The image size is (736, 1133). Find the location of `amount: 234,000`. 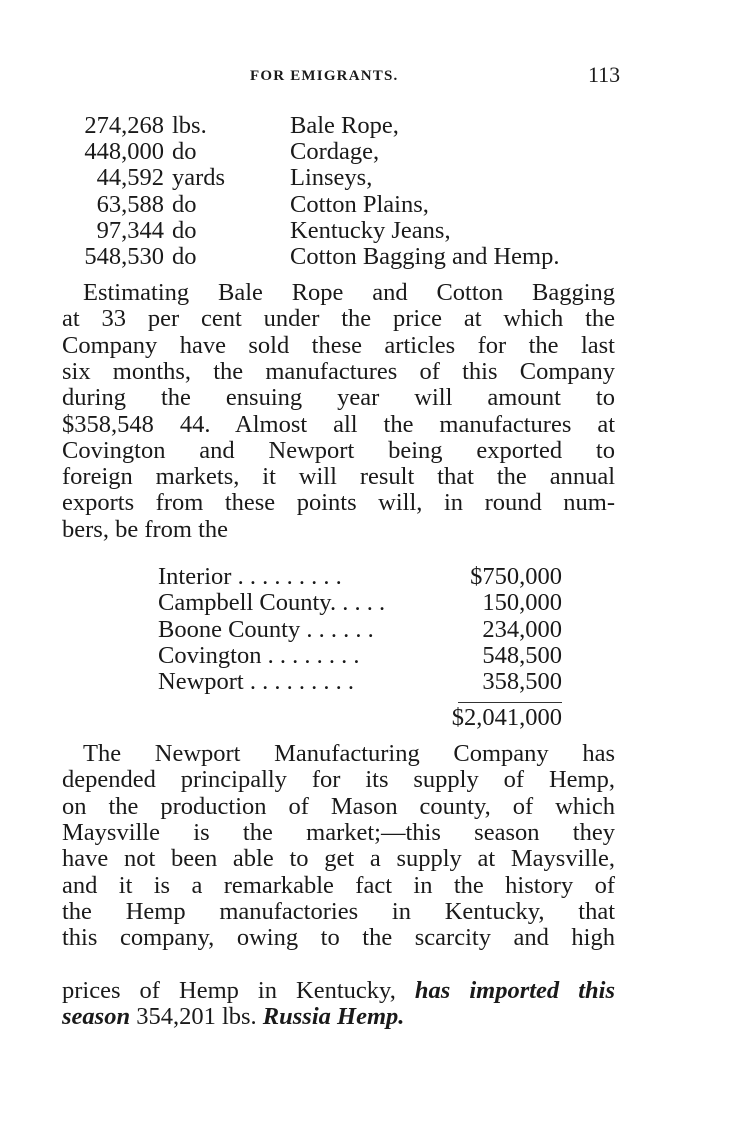

amount: 234,000 is located at coordinates (522, 629).